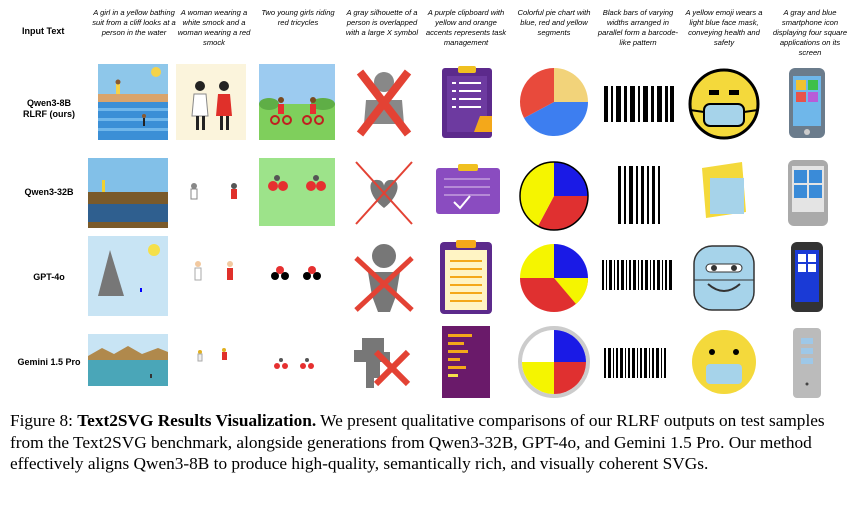  Describe the element at coordinates (44, 420) in the screenshot. I see `caption-prefix: Figure 8:` at that location.